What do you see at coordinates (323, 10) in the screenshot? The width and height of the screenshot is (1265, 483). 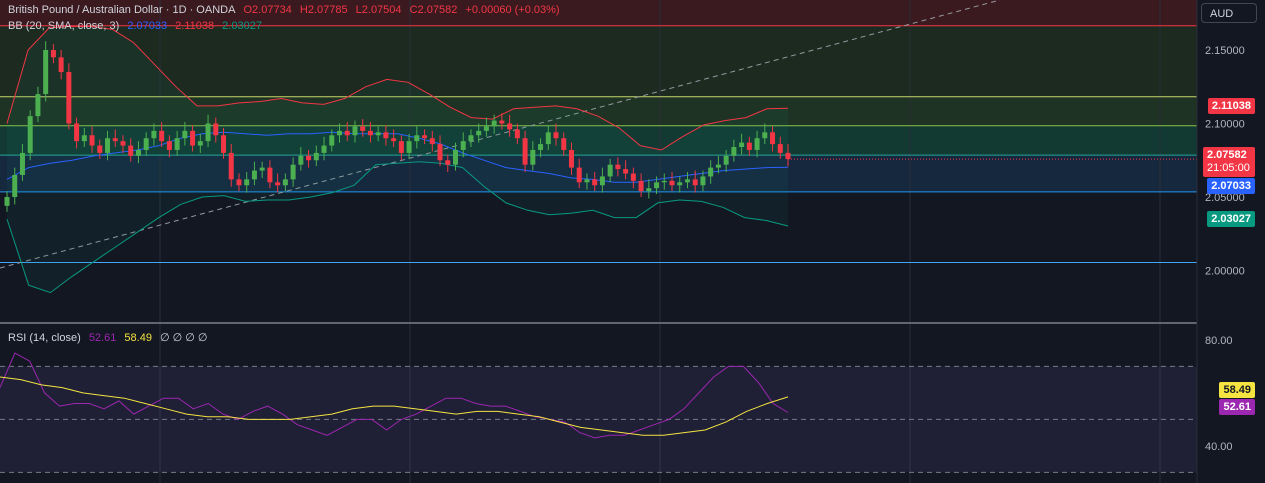 I see `high-value: H2.07785` at bounding box center [323, 10].